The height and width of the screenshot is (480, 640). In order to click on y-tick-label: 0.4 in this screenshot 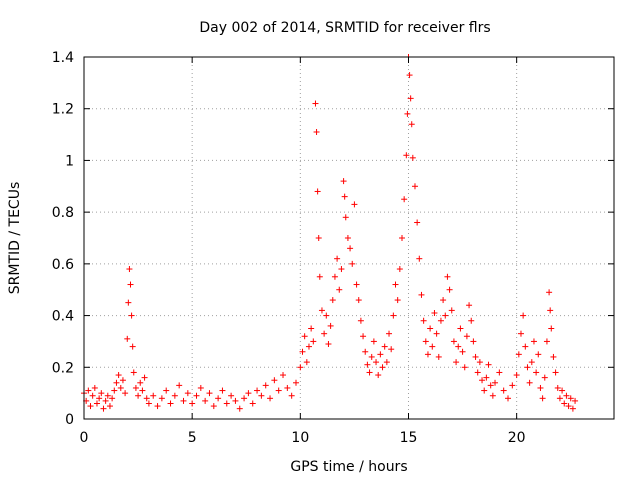, I will do `click(63, 317)`.